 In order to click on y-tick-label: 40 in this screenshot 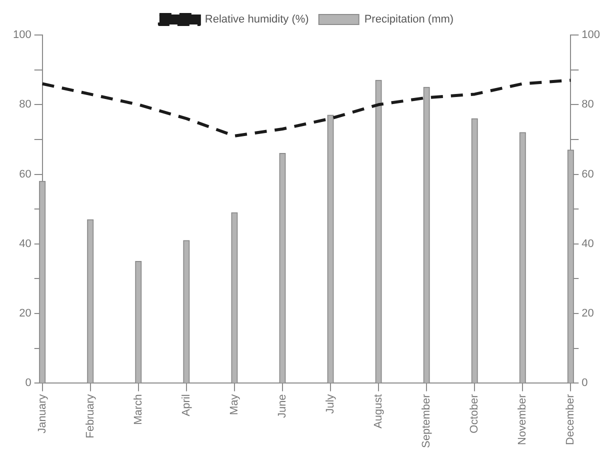, I will do `click(25, 244)`.